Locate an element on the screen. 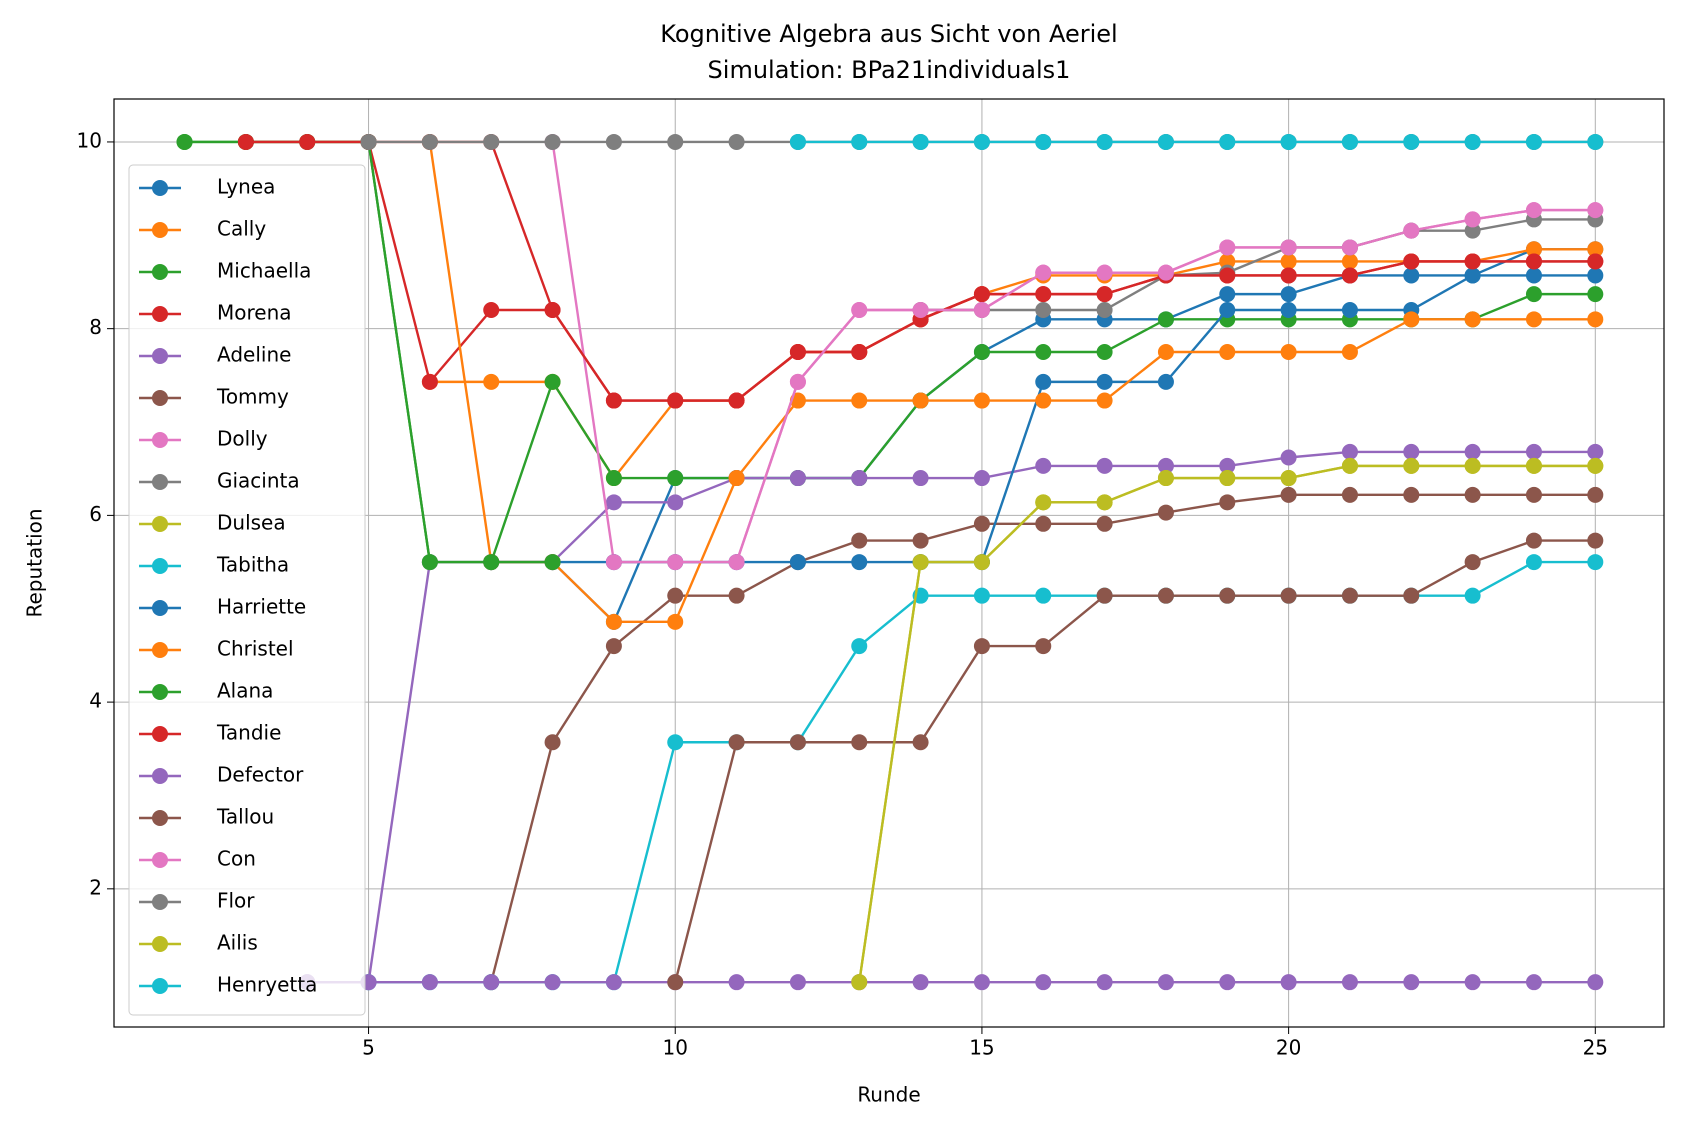  x-tick-label: 15 is located at coordinates (981, 1048).